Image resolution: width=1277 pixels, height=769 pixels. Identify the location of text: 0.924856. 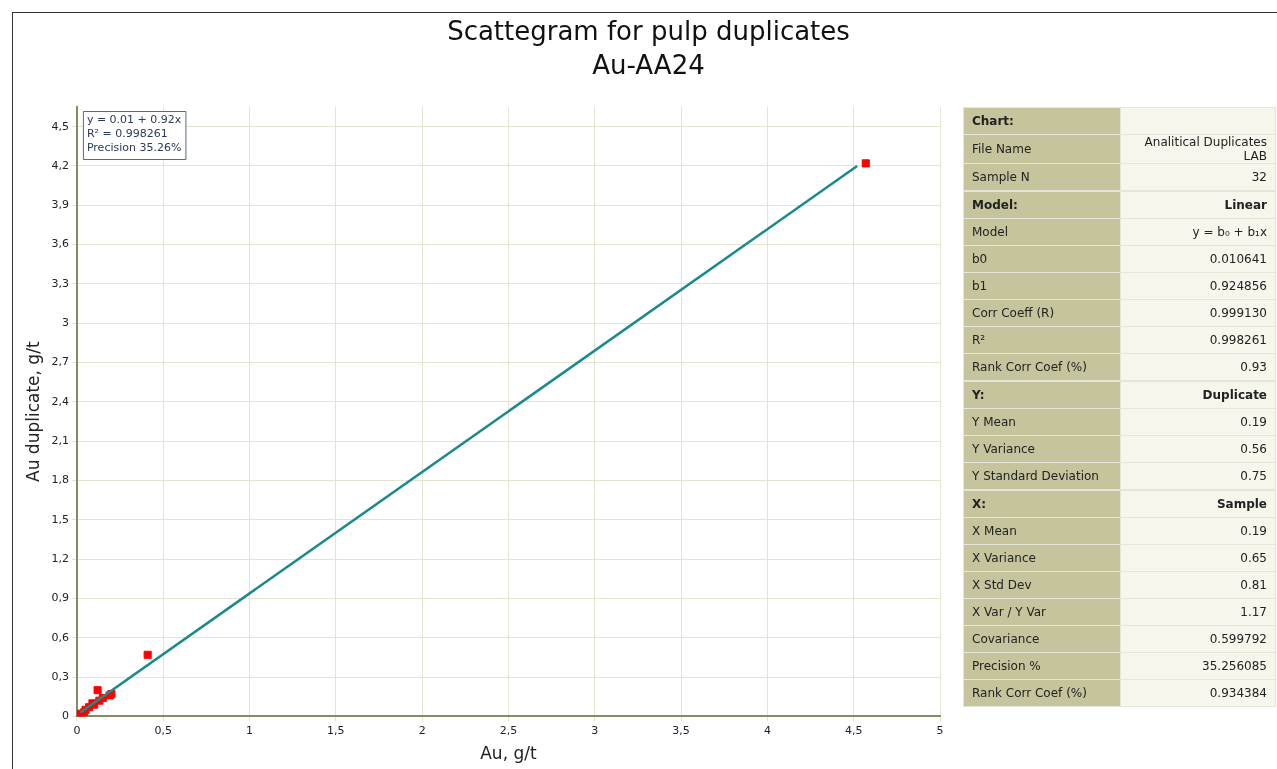
(1238, 286).